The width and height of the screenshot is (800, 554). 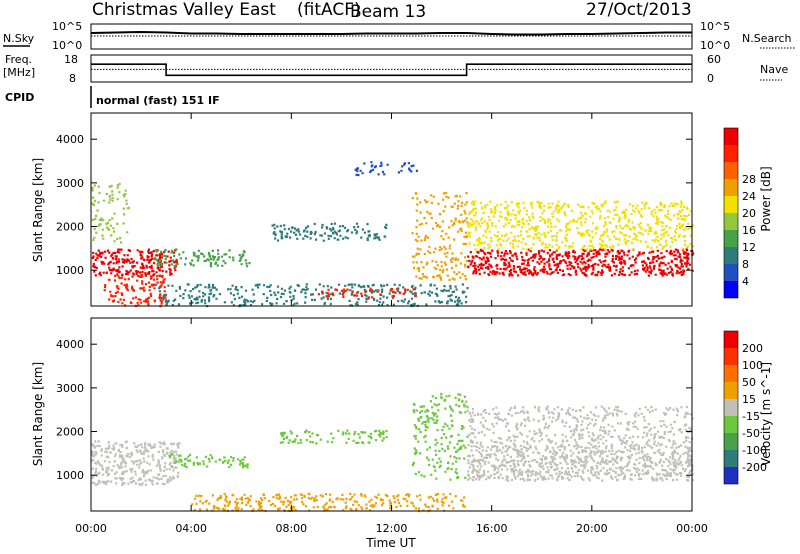 What do you see at coordinates (766, 198) in the screenshot?
I see `power-colorbar-label: Power [dB]` at bounding box center [766, 198].